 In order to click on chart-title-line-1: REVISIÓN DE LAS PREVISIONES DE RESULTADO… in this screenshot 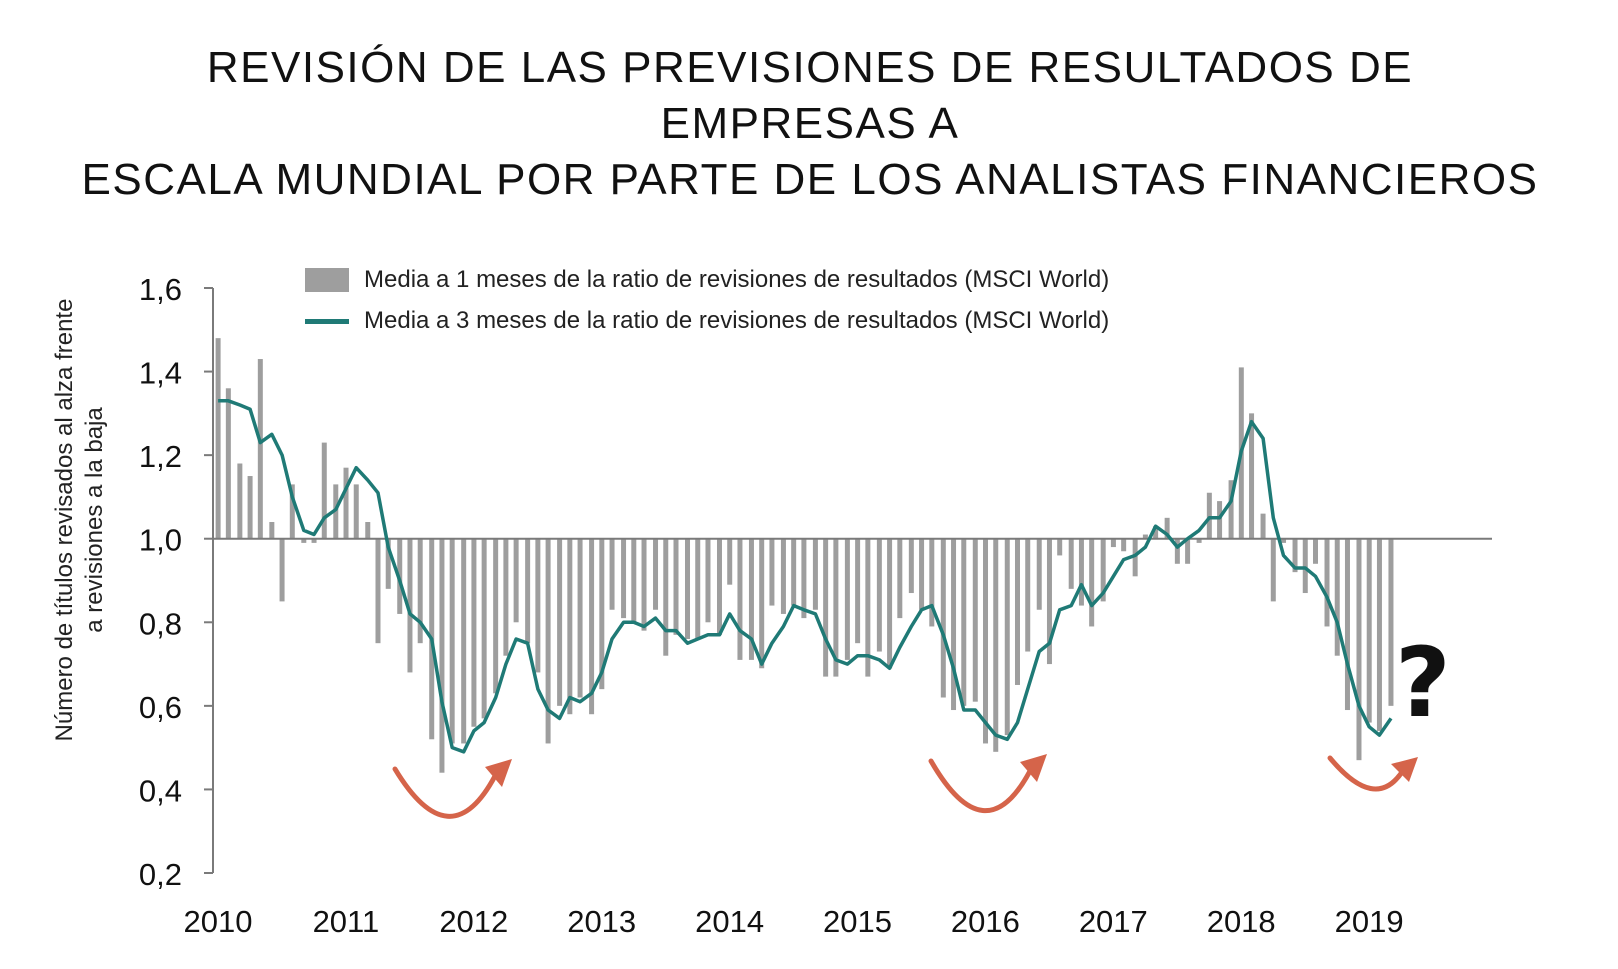, I will do `click(810, 95)`.